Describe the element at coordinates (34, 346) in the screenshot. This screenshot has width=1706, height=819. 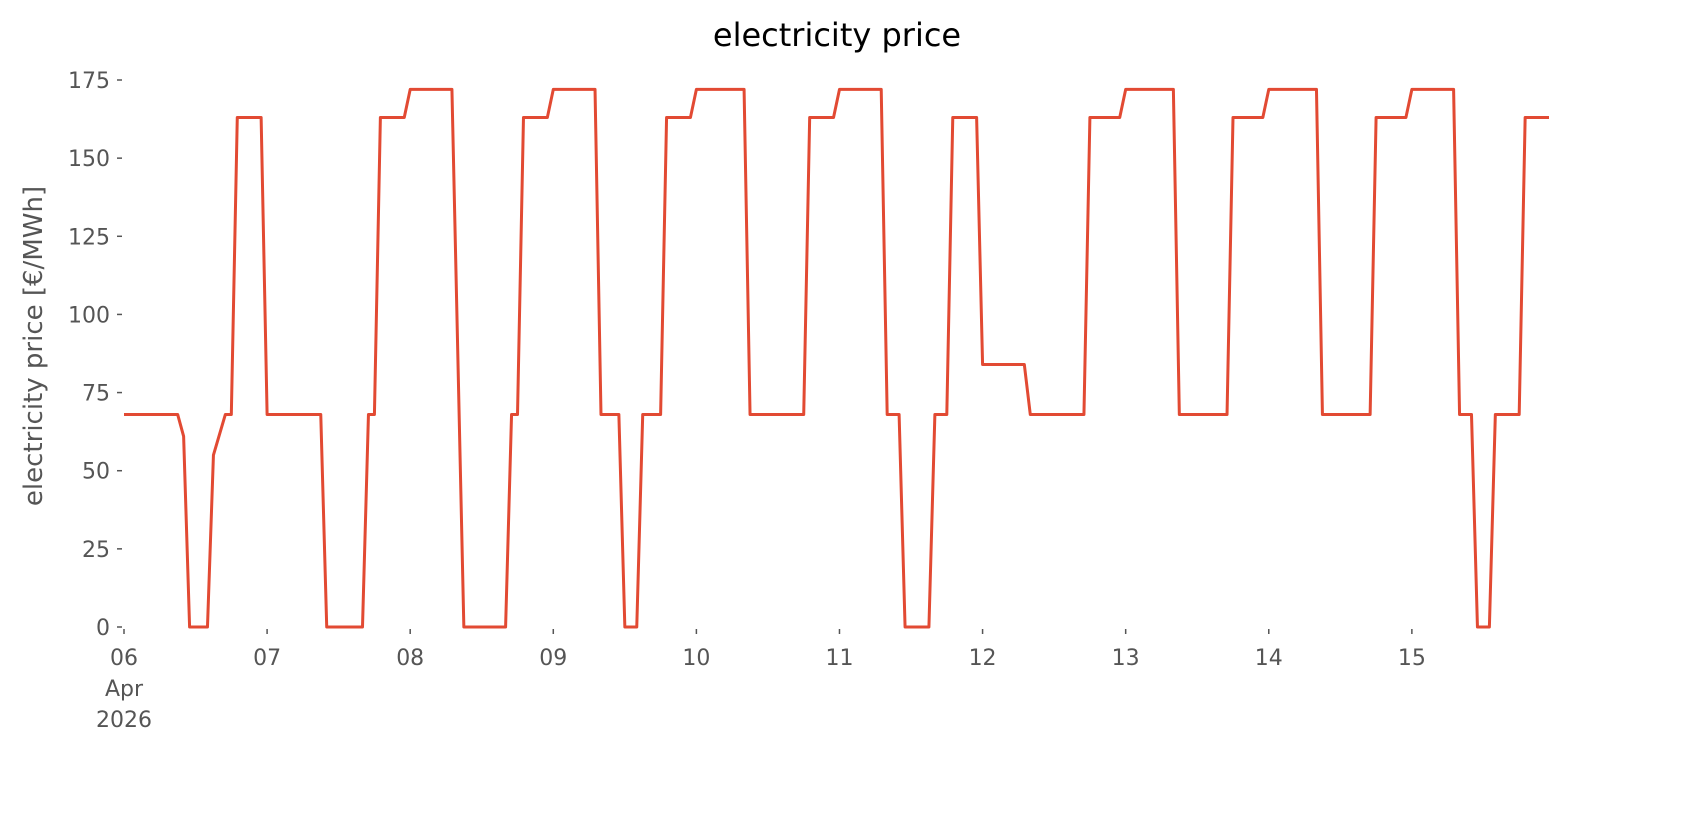
I see `y-axis-label: electricity price [€/MWh]` at that location.